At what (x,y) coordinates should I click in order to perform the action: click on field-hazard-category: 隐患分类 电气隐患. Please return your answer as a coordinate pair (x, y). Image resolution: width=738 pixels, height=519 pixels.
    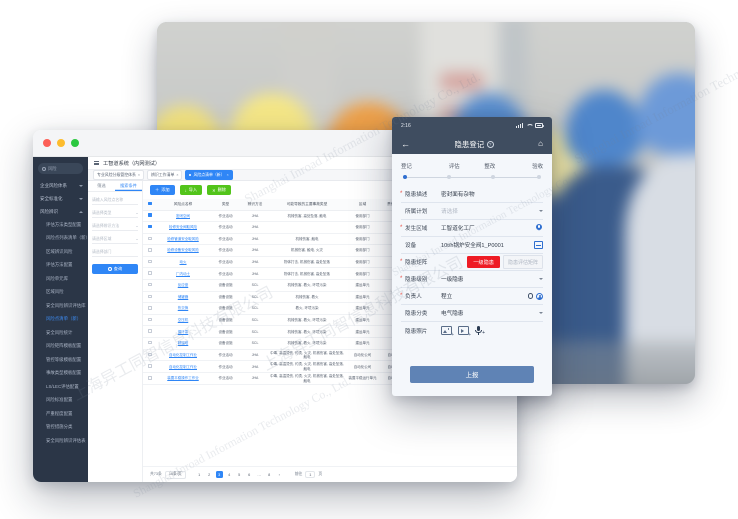
    Looking at the image, I should click on (472, 313).